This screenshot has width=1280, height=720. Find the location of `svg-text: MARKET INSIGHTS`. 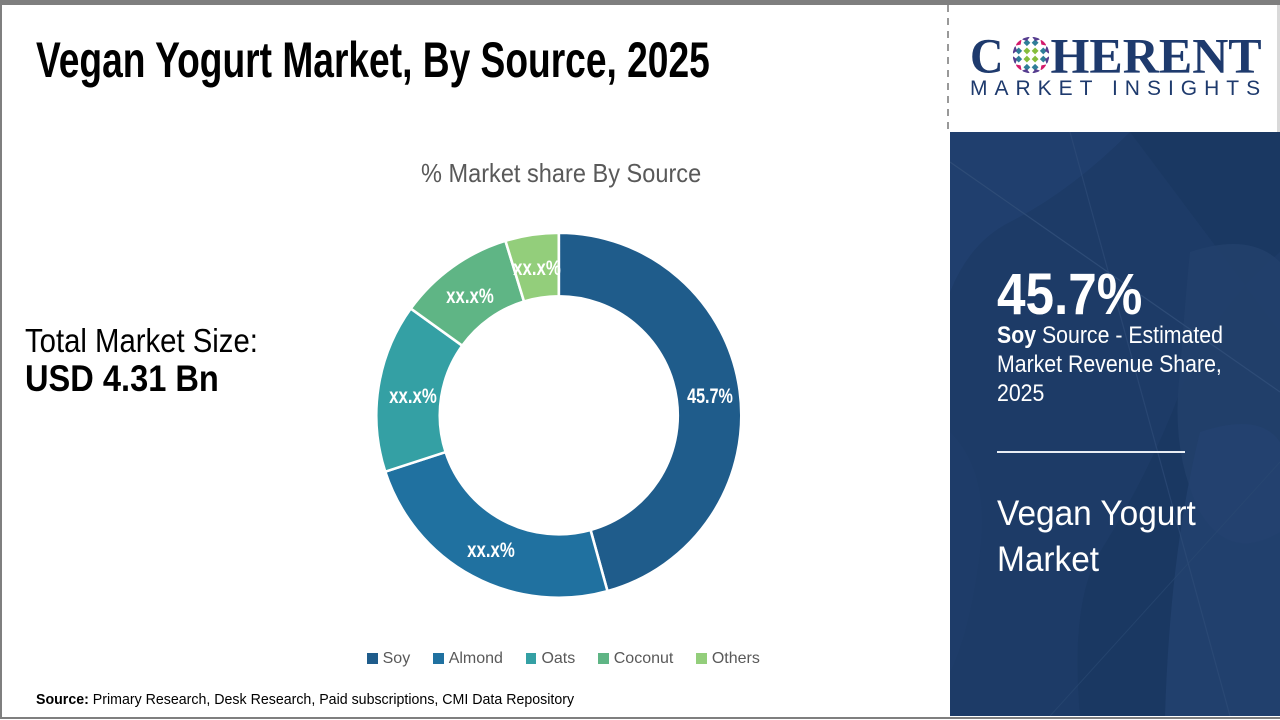

svg-text: MARKET INSIGHTS is located at coordinates (1118, 88).